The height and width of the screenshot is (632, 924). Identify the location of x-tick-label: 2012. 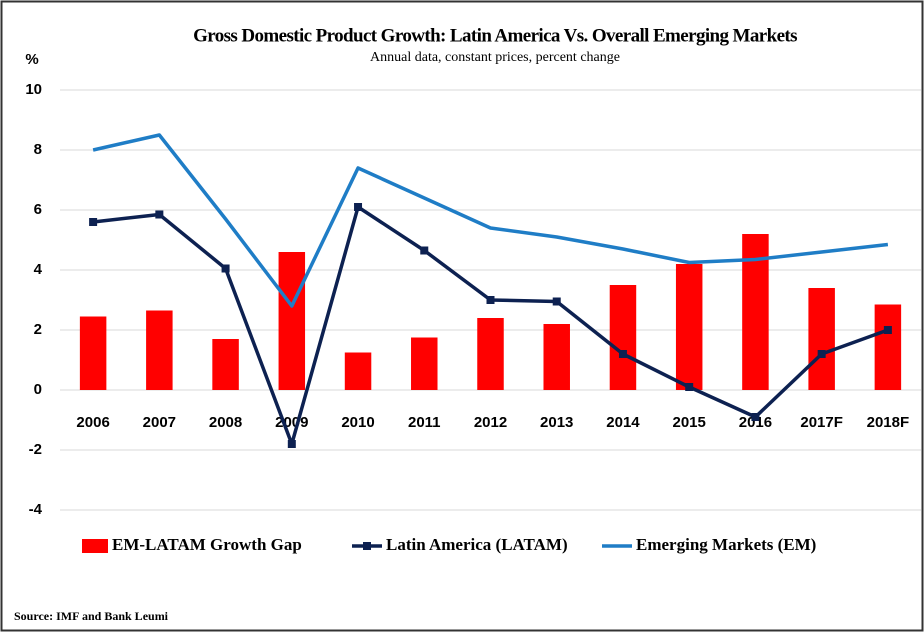
(490, 422).